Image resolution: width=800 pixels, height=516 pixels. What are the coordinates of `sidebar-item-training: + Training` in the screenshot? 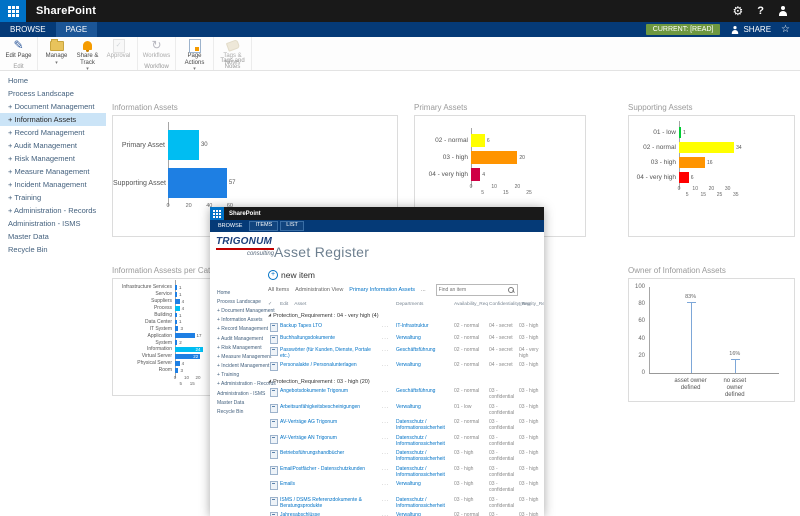 It's located at (25, 197).